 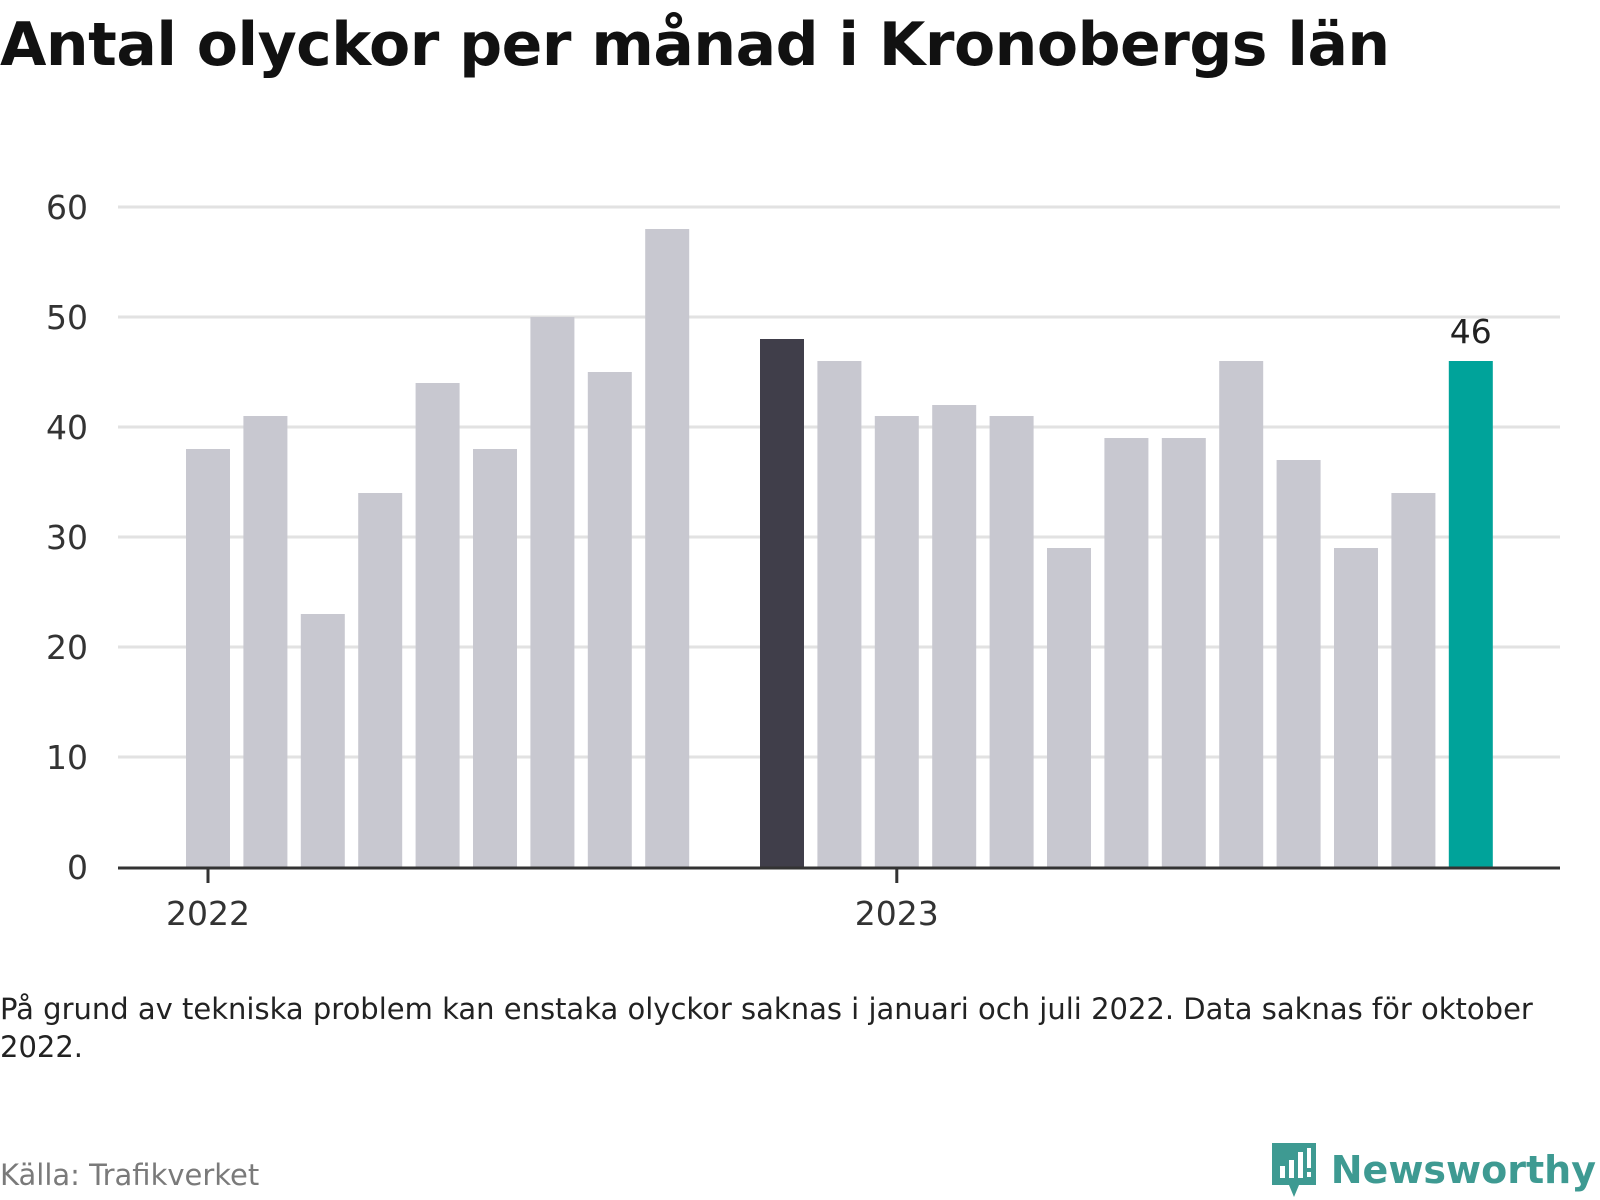 What do you see at coordinates (208, 913) in the screenshot?
I see `x-tick-label: 2022` at bounding box center [208, 913].